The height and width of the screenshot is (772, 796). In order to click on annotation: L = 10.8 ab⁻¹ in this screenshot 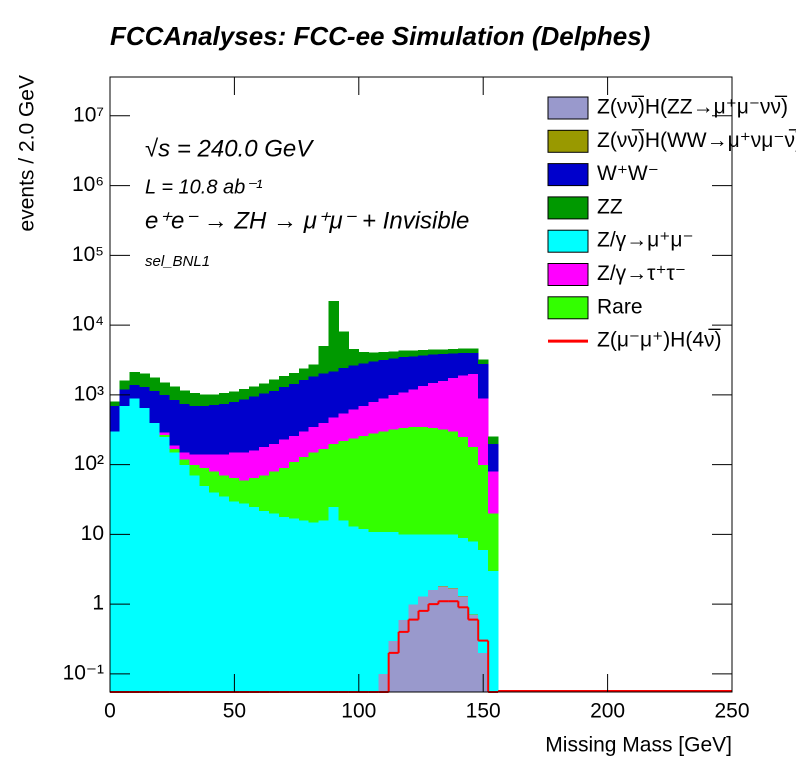, I will do `click(204, 187)`.